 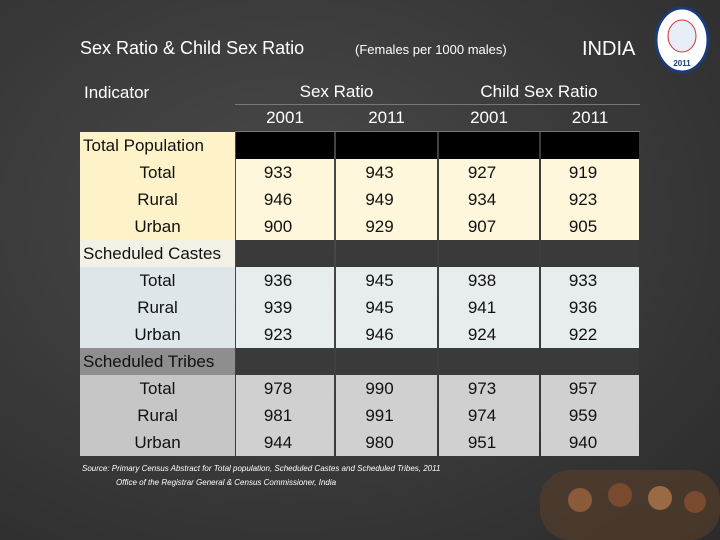 What do you see at coordinates (590, 388) in the screenshot?
I see `value-cell: 957` at bounding box center [590, 388].